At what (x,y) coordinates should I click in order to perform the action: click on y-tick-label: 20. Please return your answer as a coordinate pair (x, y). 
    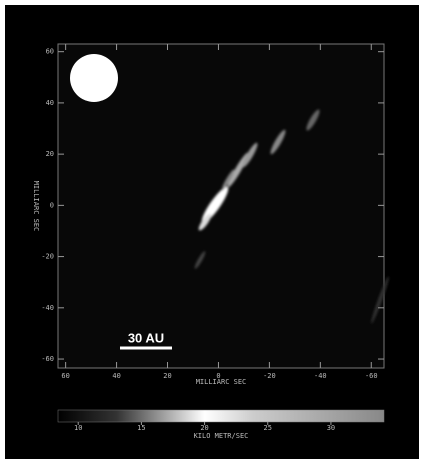
    Looking at the image, I should click on (50, 154).